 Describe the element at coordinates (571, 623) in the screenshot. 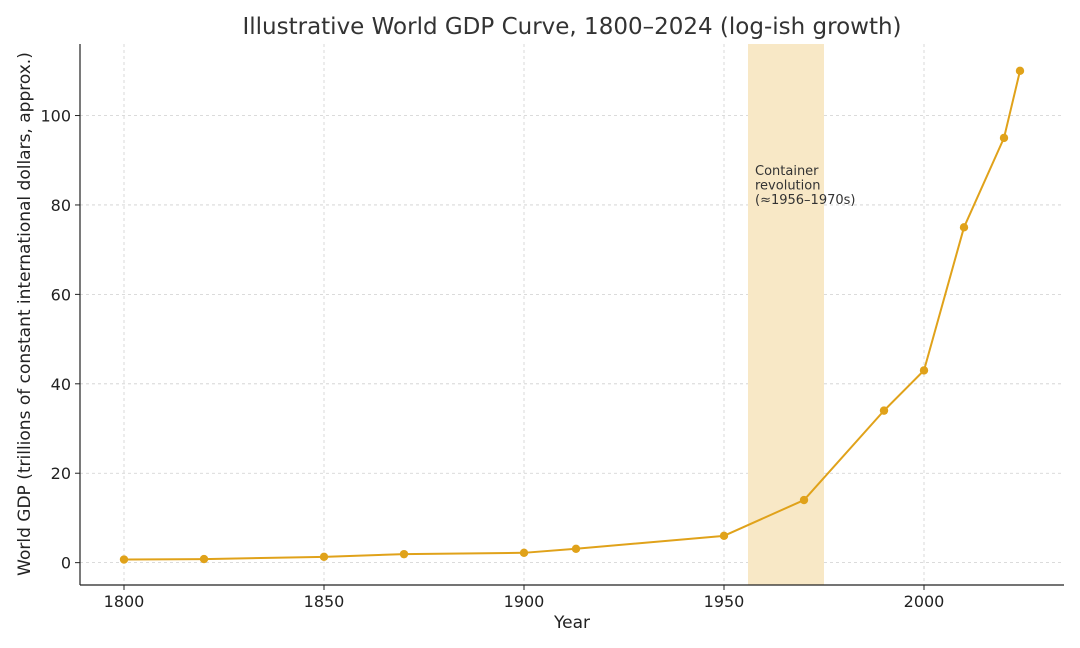

I see `x-axis-label: Year` at that location.